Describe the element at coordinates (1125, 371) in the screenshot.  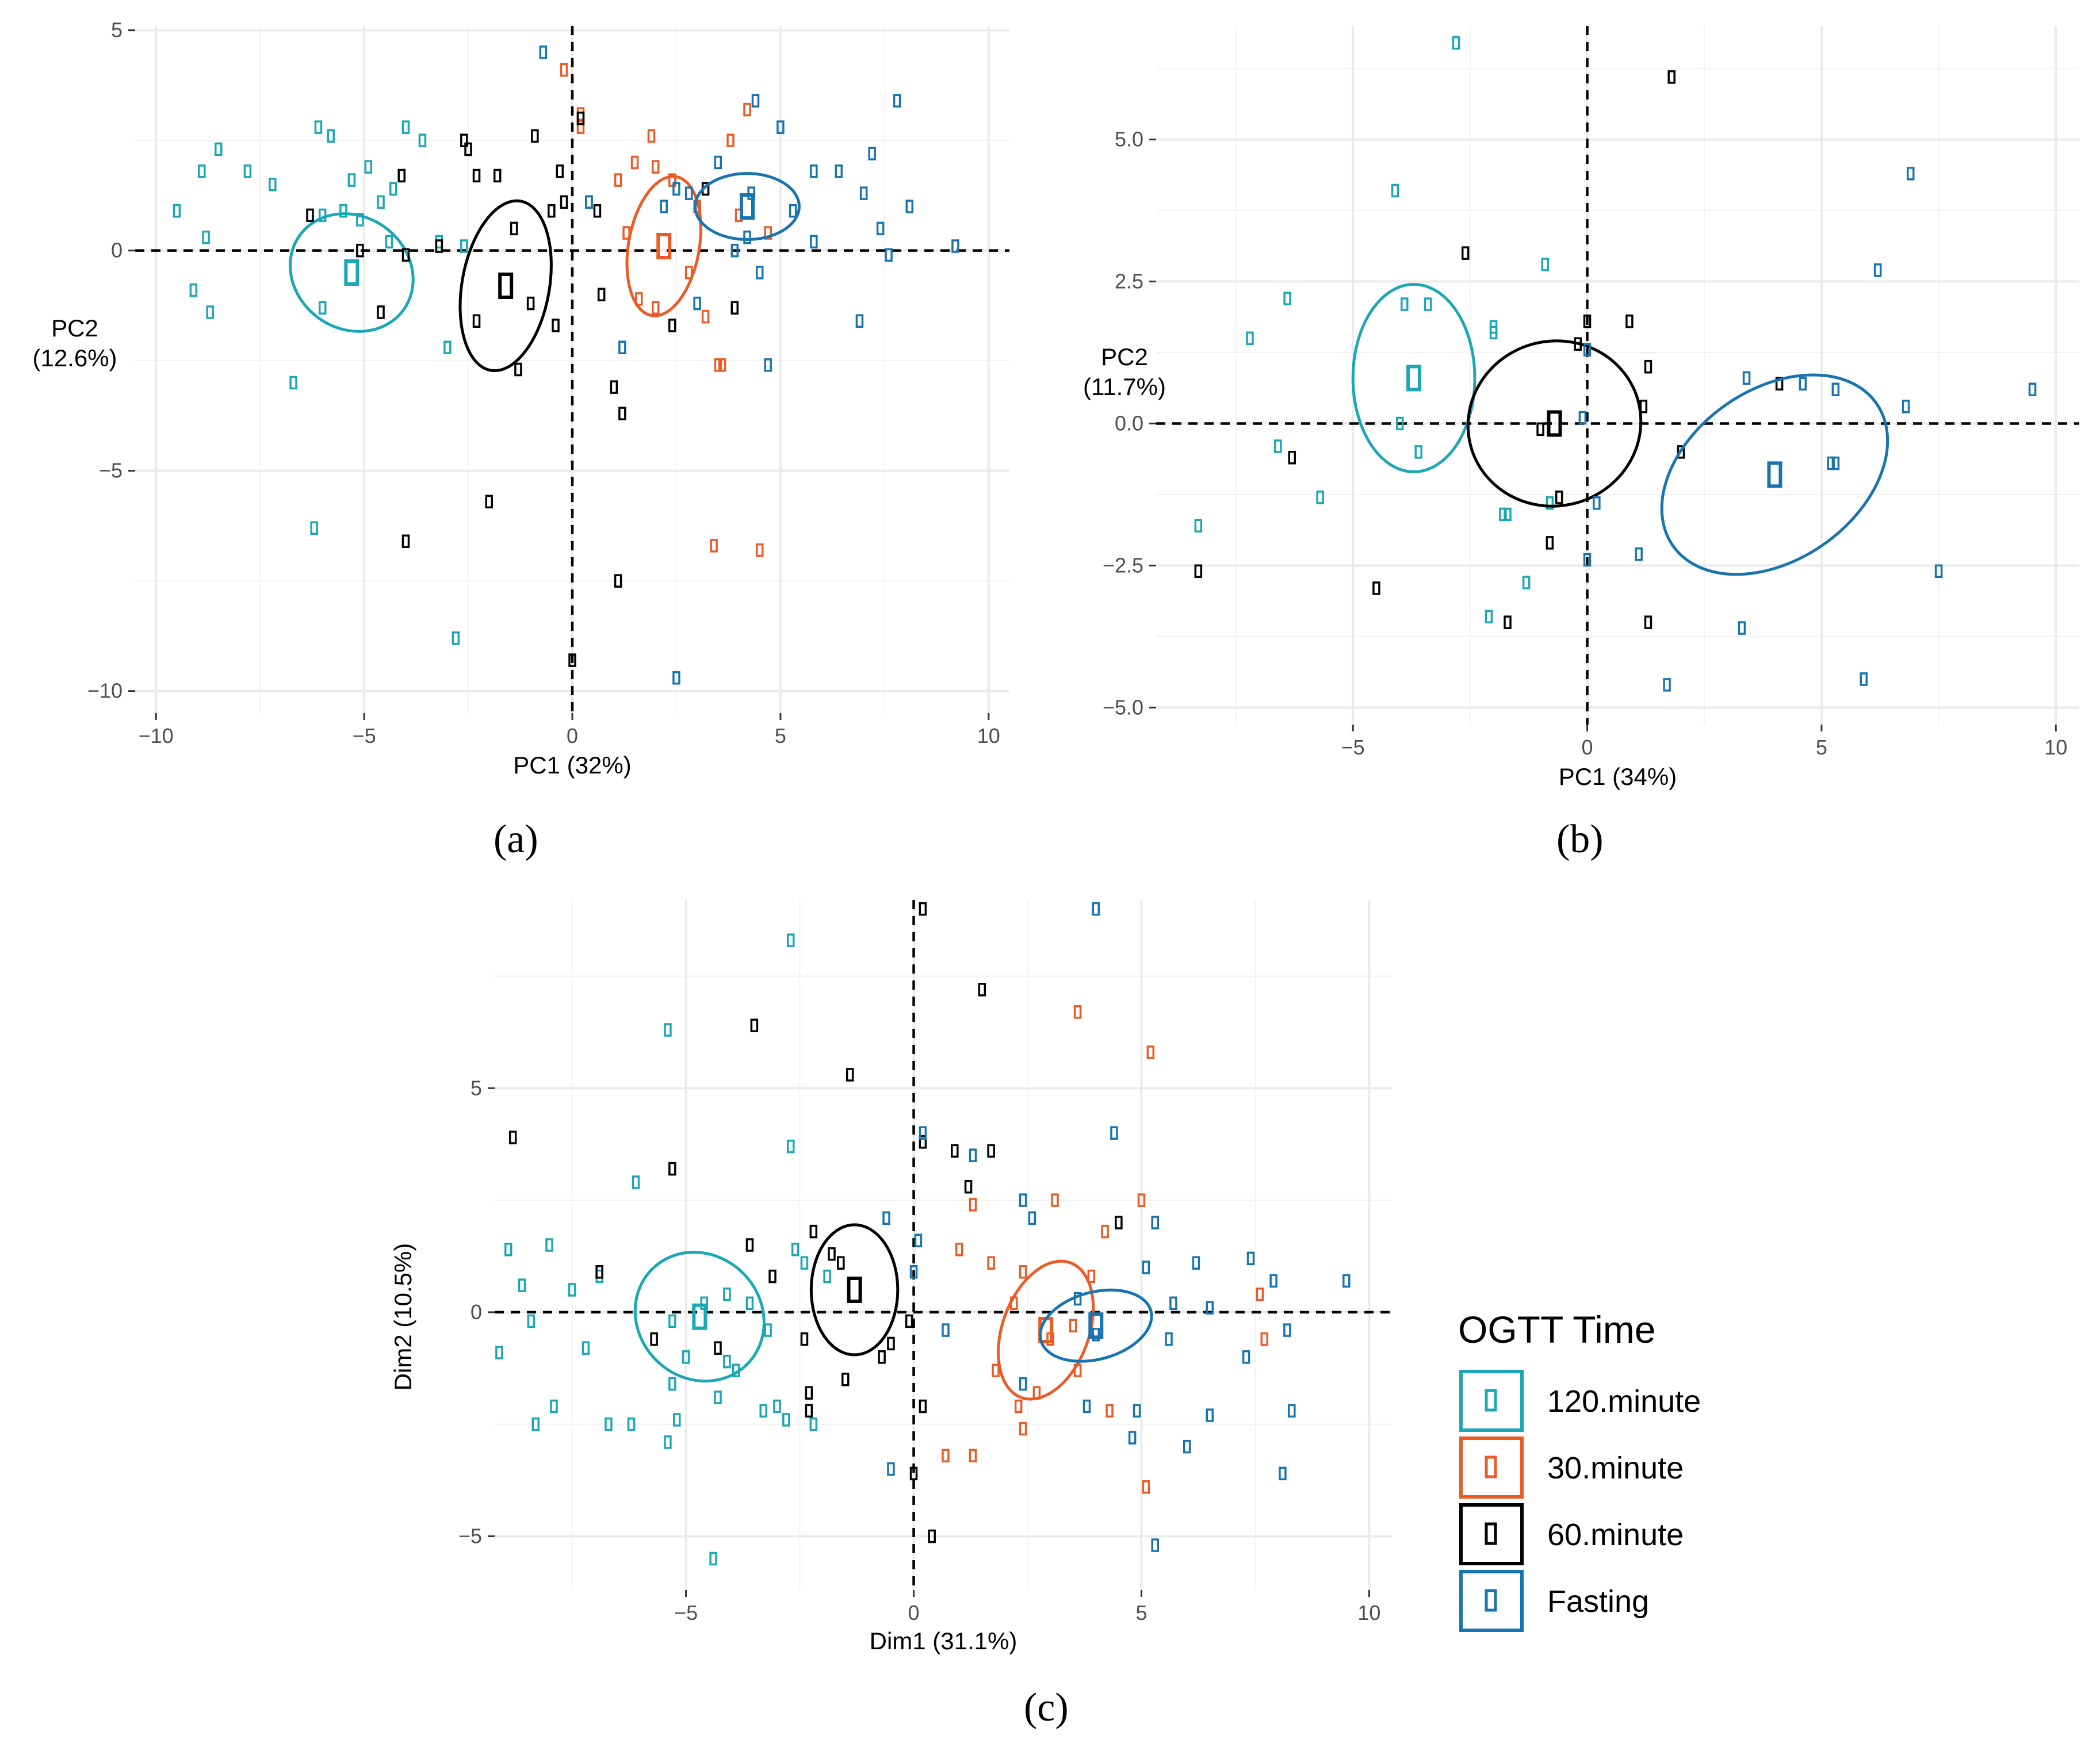
I see `y-axis-title: PC2 (11.7%)` at that location.